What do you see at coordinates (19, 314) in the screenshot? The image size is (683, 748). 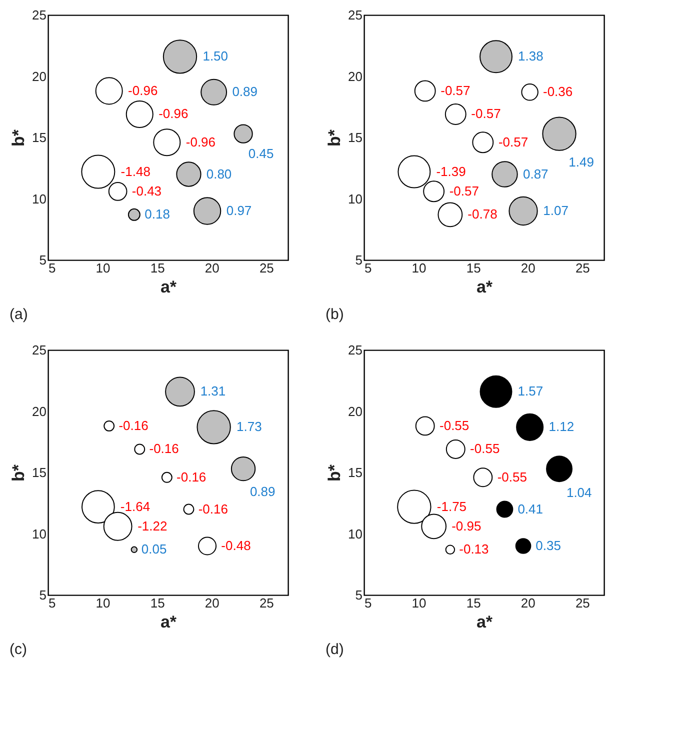 I see `text: (a)` at bounding box center [19, 314].